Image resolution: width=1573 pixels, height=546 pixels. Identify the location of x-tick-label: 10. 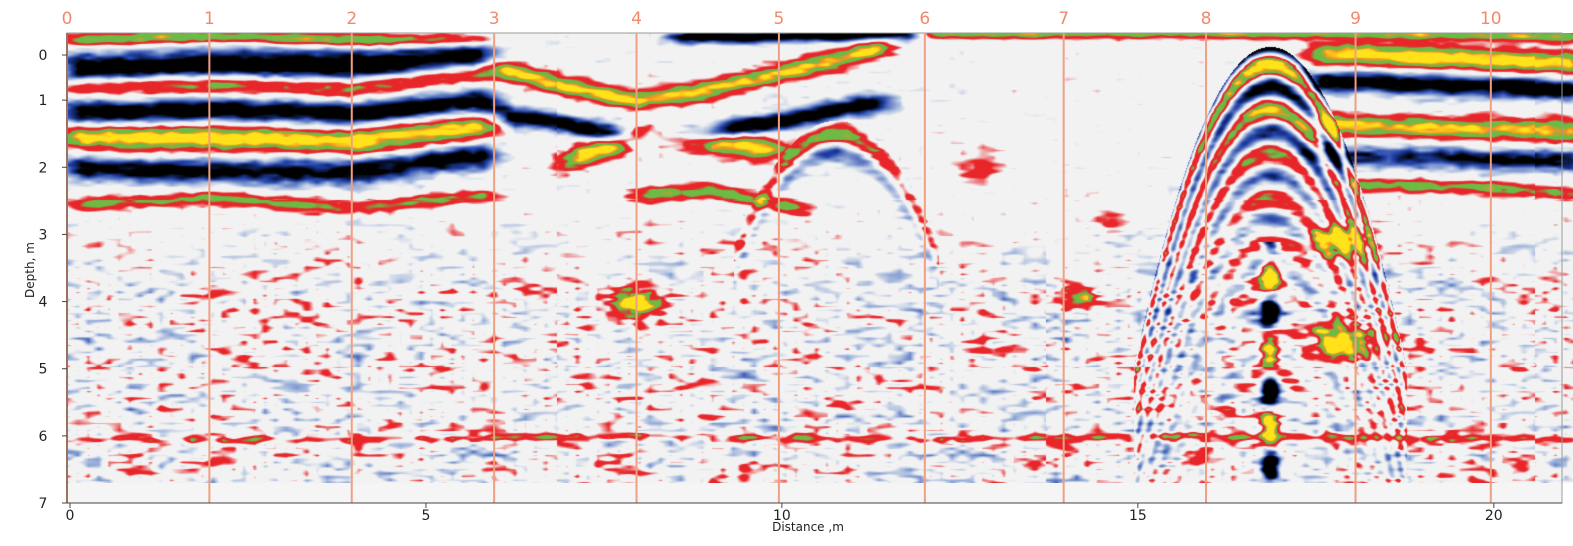
(782, 516).